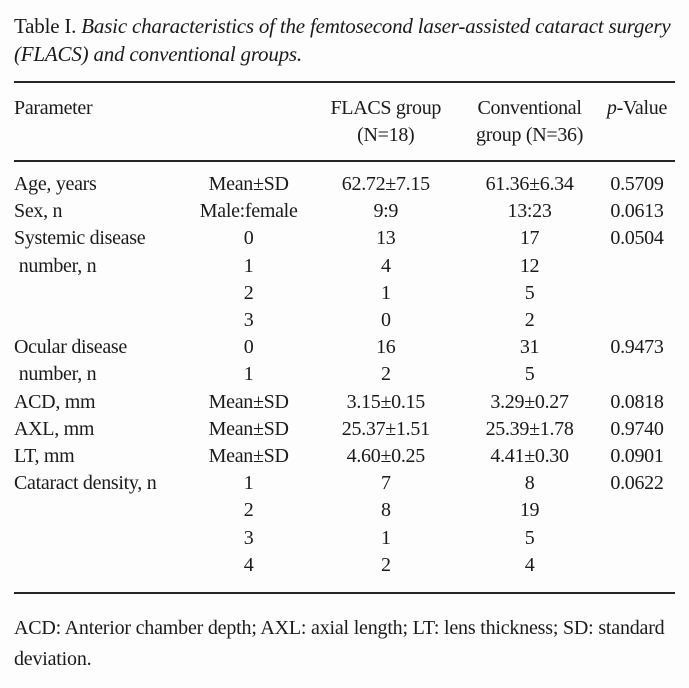  I want to click on table-row: AXL, mm Mean±SD 25.37±1.51 25.39±1.78 0.9740, so click(344, 429).